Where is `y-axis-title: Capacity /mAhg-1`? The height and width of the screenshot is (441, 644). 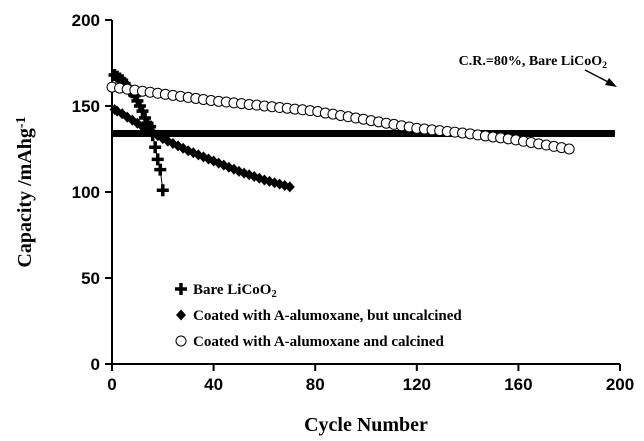
y-axis-title: Capacity /mAhg-1 is located at coordinates (25, 191).